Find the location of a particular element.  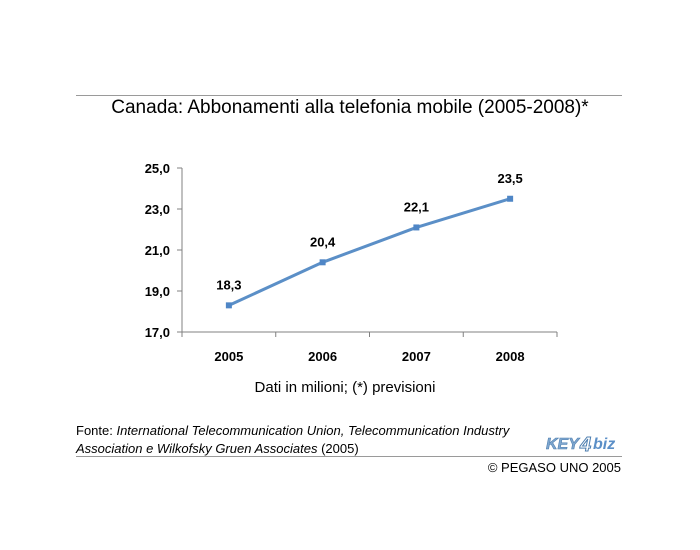

y-tick-label: 25,0 is located at coordinates (157, 168).